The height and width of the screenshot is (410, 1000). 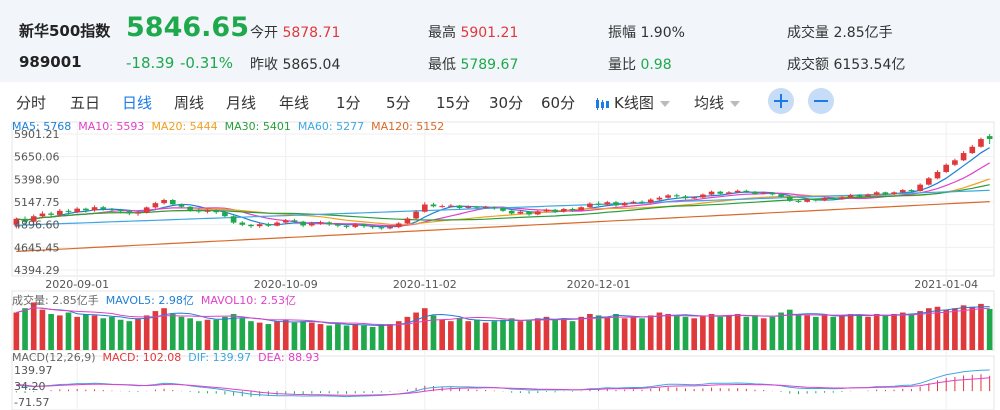 I want to click on turnover-value: 6153.54亿, so click(x=869, y=65).